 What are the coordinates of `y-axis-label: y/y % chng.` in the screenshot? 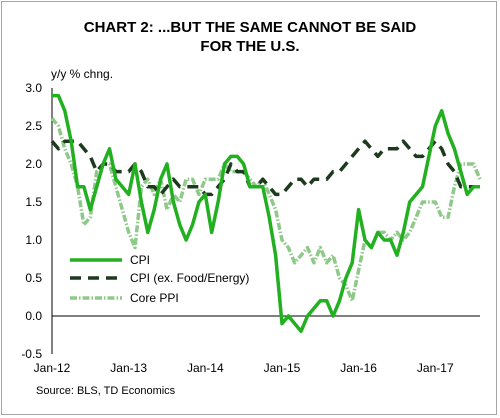 It's located at (82, 74).